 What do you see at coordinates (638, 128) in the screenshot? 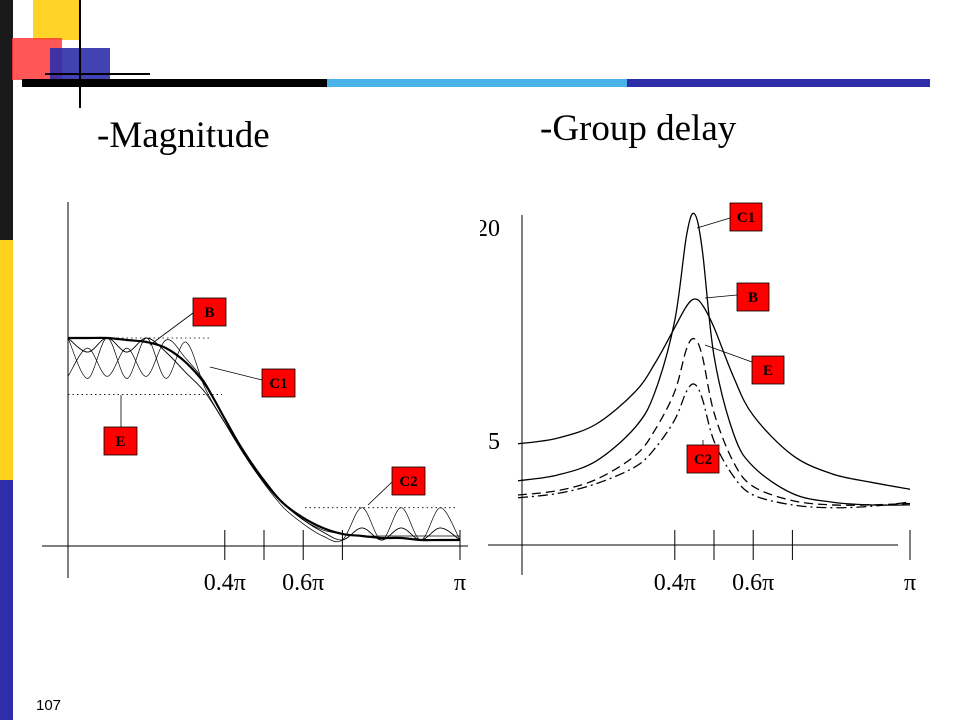
I see `group-delay-title: -Group delay` at bounding box center [638, 128].